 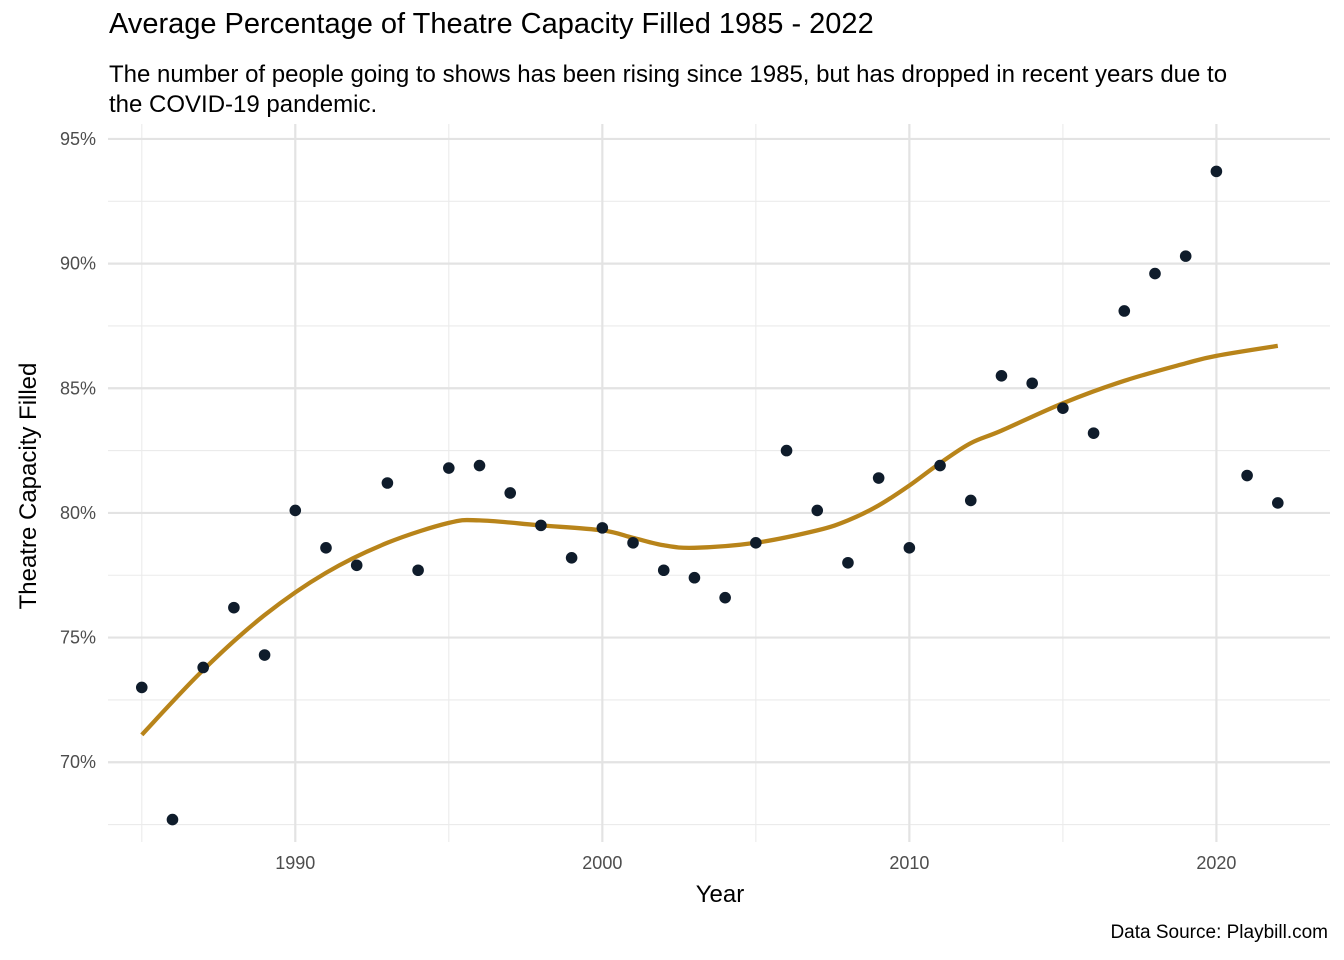 What do you see at coordinates (1216, 863) in the screenshot?
I see `x-tick-label: 2020` at bounding box center [1216, 863].